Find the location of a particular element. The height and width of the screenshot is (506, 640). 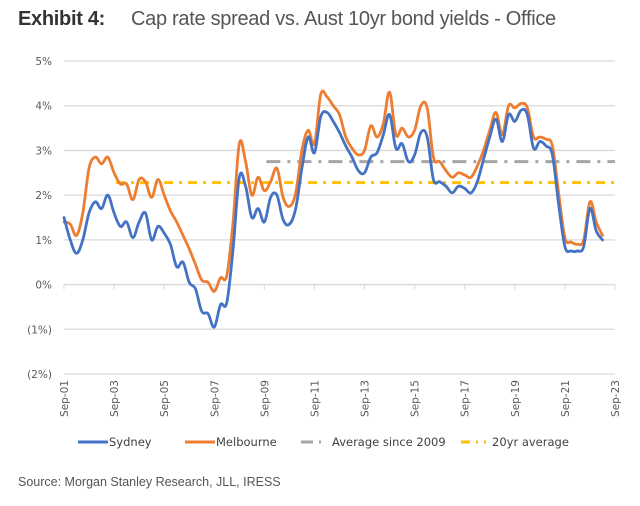

y-tick-label: (2%) is located at coordinates (39, 375).